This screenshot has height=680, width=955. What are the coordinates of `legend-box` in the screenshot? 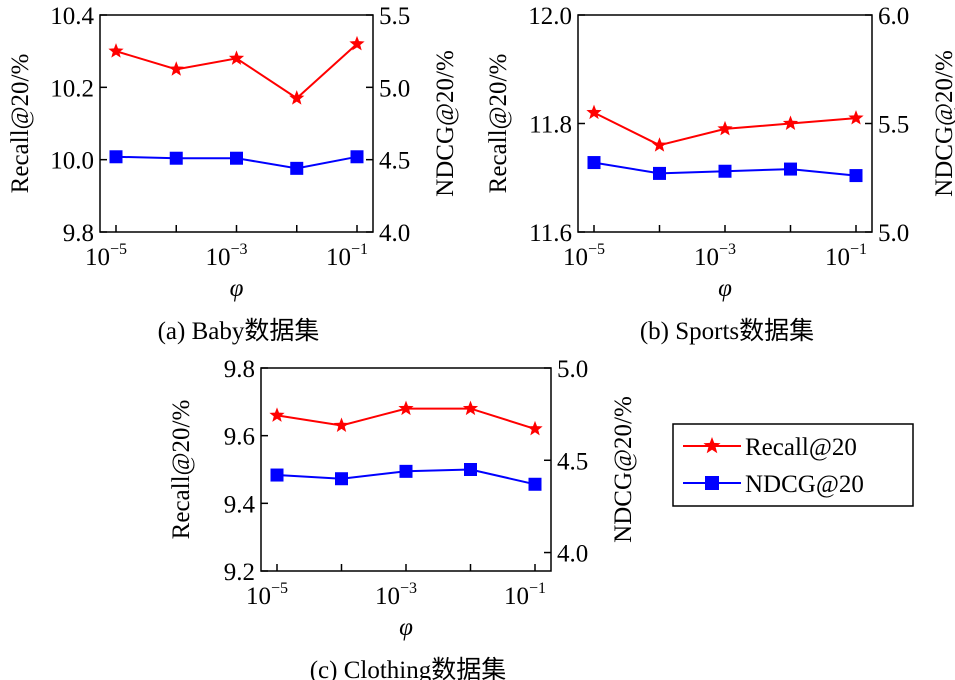 It's located at (793, 465).